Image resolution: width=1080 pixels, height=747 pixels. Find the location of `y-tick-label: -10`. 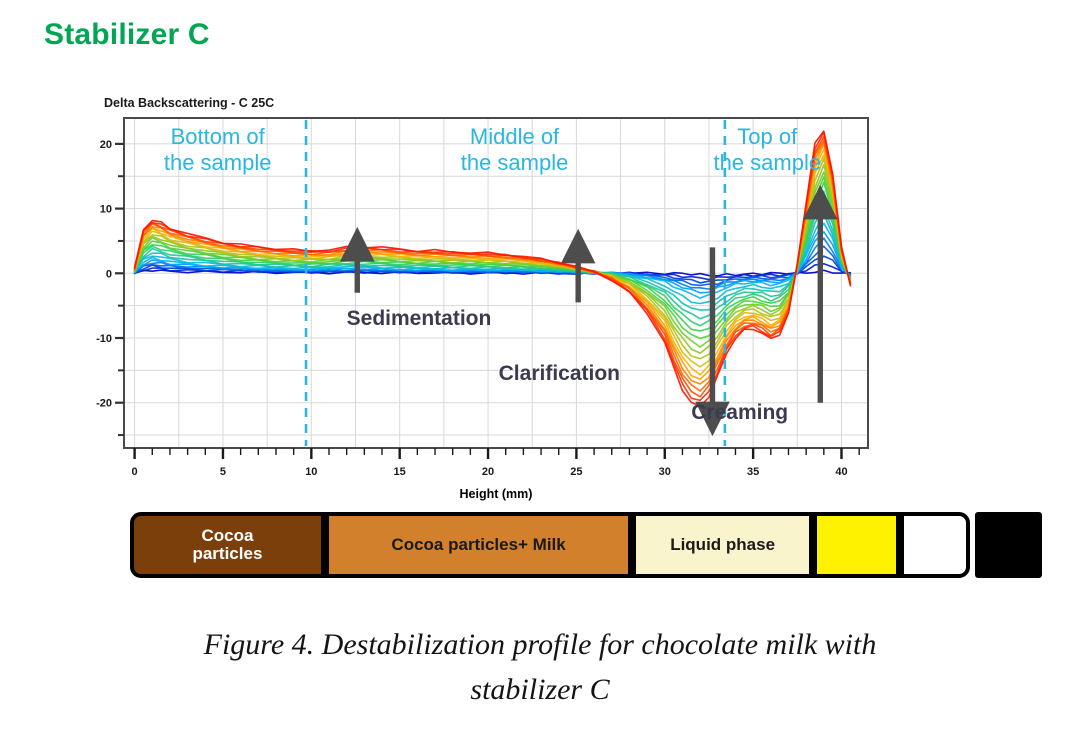

y-tick-label: -10 is located at coordinates (104, 339).